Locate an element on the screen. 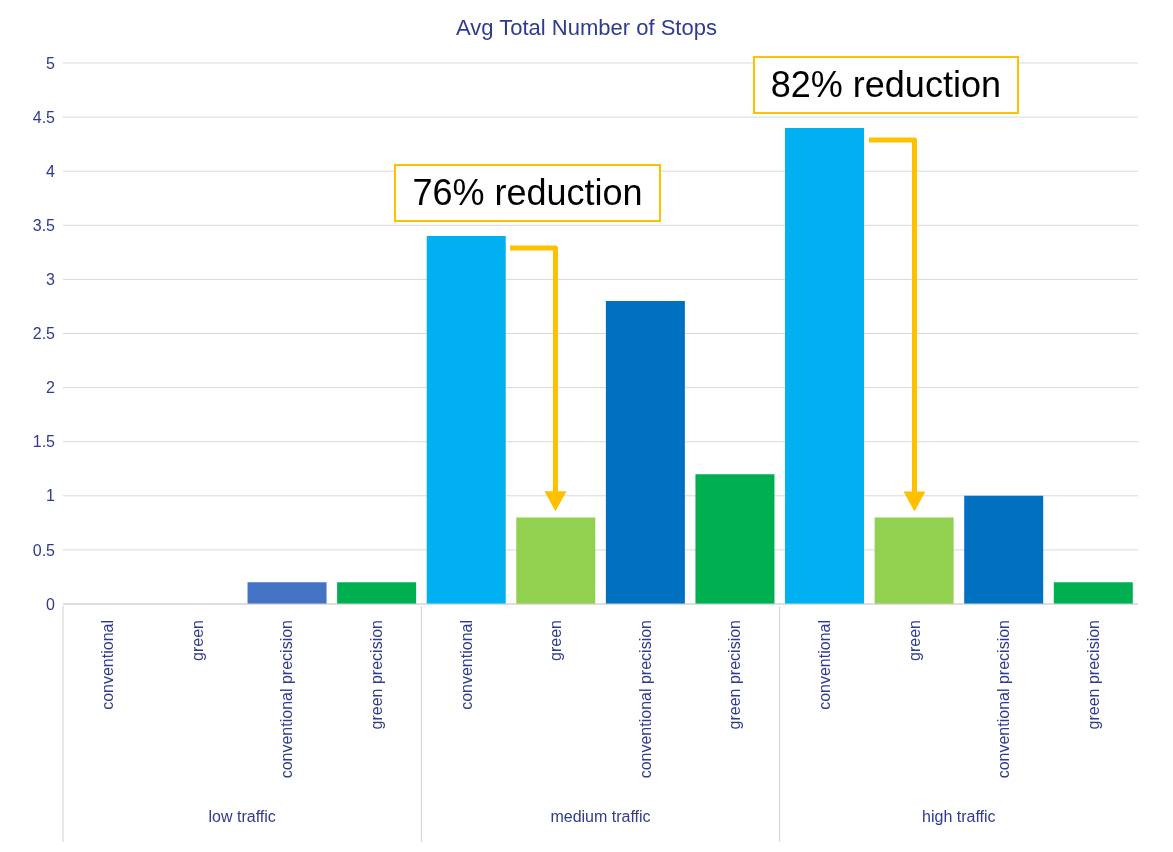 Image resolution: width=1173 pixels, height=852 pixels. y-tick-label: 0.5 is located at coordinates (44, 550).